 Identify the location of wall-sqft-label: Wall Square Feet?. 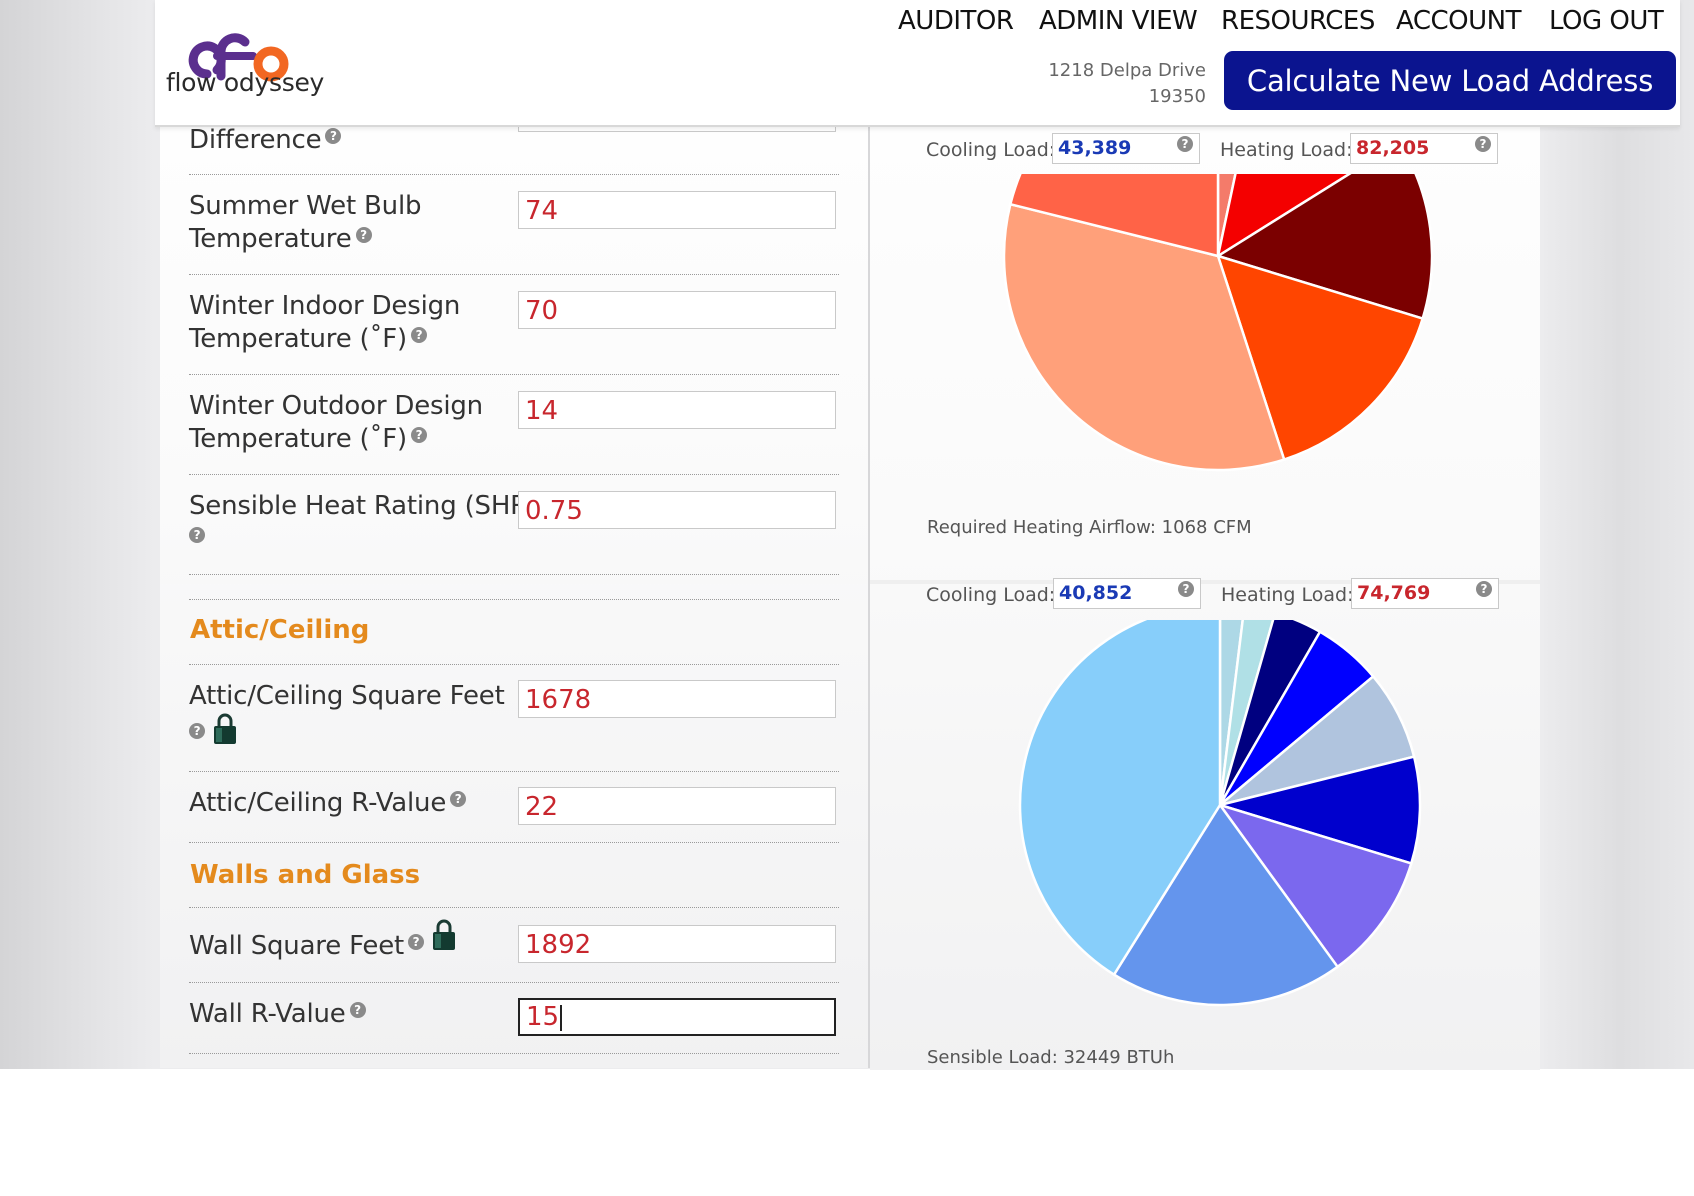
(322, 941).